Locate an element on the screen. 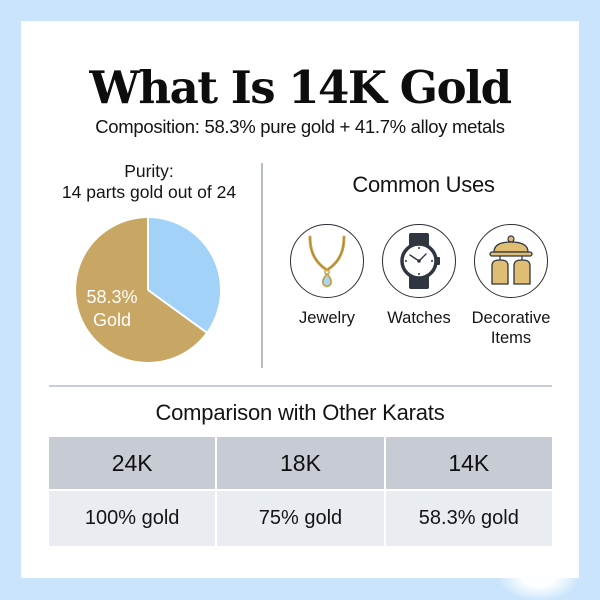 This screenshot has height=600, width=600. use-label-watches: Watches is located at coordinates (419, 318).